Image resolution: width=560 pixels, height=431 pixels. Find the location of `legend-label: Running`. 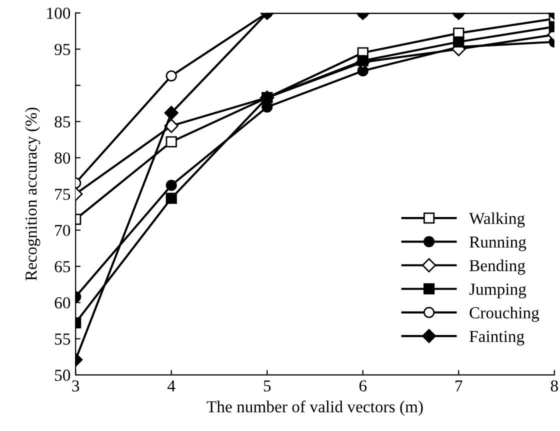

legend-label: Running is located at coordinates (498, 244).